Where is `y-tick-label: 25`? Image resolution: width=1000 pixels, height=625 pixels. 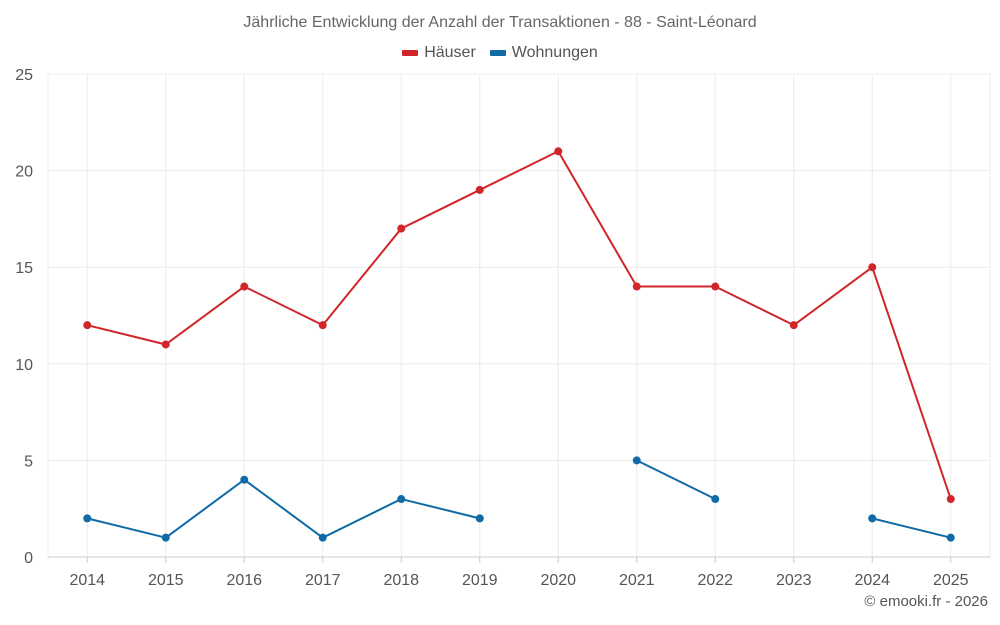
y-tick-label: 25 is located at coordinates (24, 75).